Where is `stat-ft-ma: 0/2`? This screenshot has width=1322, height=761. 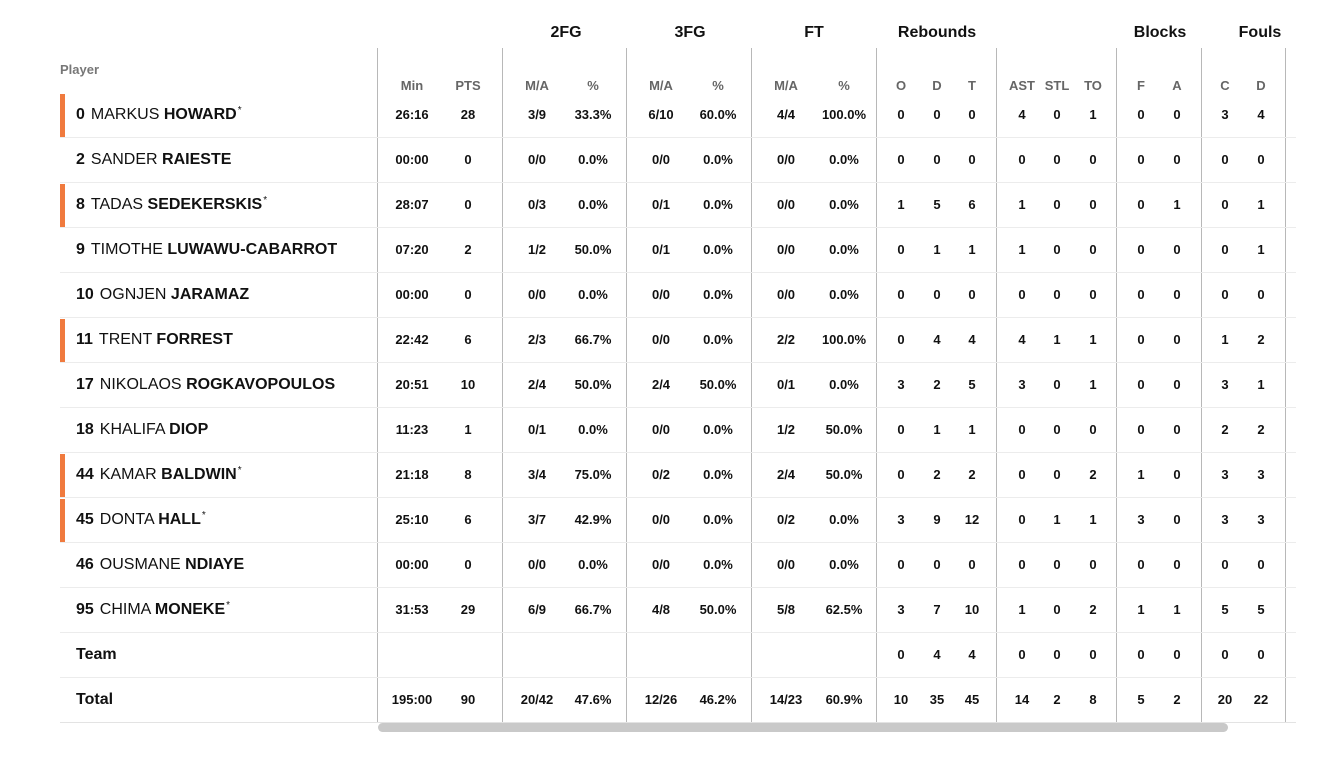 stat-ft-ma: 0/2 is located at coordinates (786, 519).